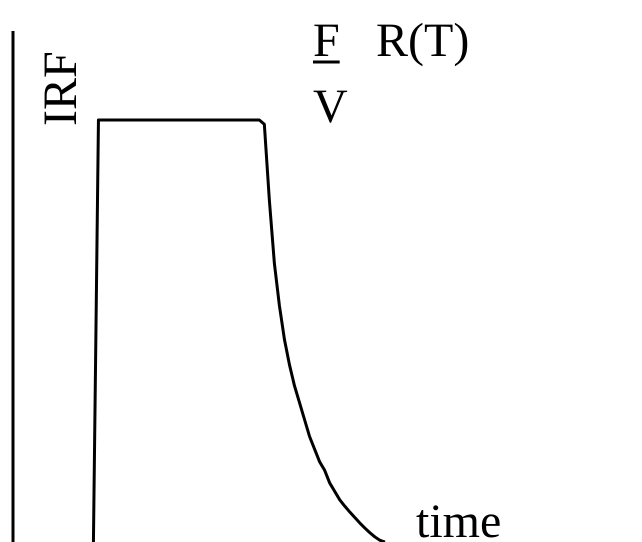  Describe the element at coordinates (326, 40) in the screenshot. I see `text: F` at that location.